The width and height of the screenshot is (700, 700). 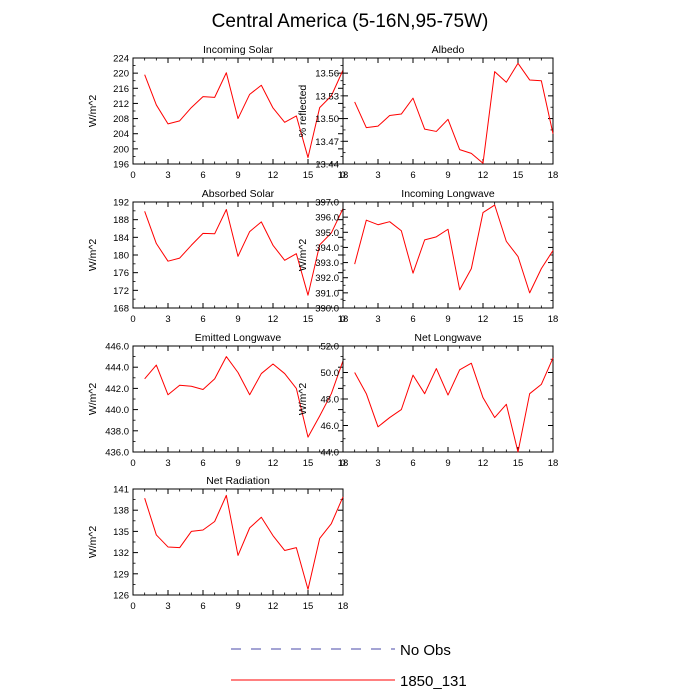 What do you see at coordinates (327, 233) in the screenshot?
I see `y-tick-label: 395.0` at bounding box center [327, 233].